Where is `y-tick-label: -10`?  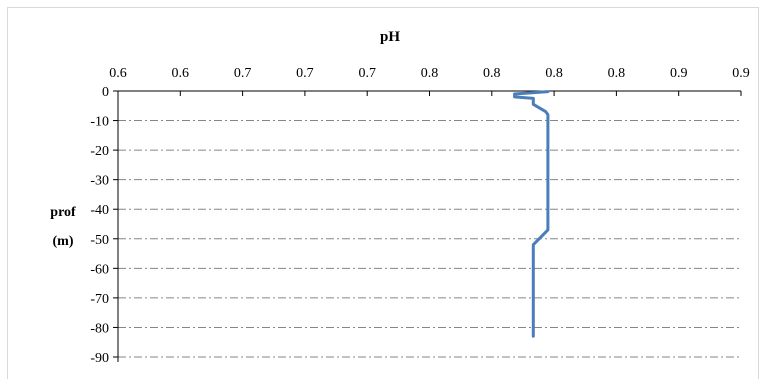 y-tick-label: -10 is located at coordinates (99, 122).